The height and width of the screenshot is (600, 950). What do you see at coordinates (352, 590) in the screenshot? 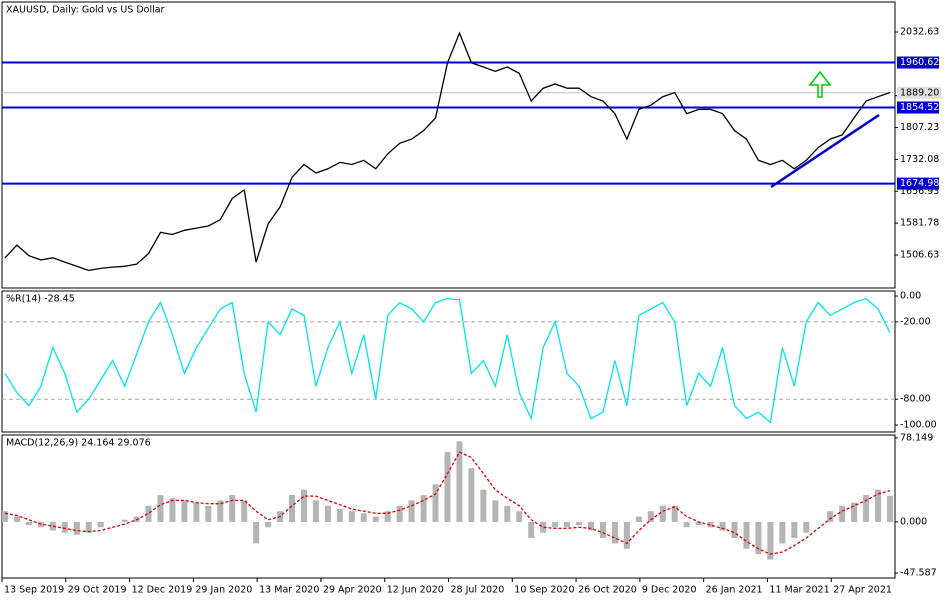
I see `x-tick-label: 29 Apr 2020` at bounding box center [352, 590].